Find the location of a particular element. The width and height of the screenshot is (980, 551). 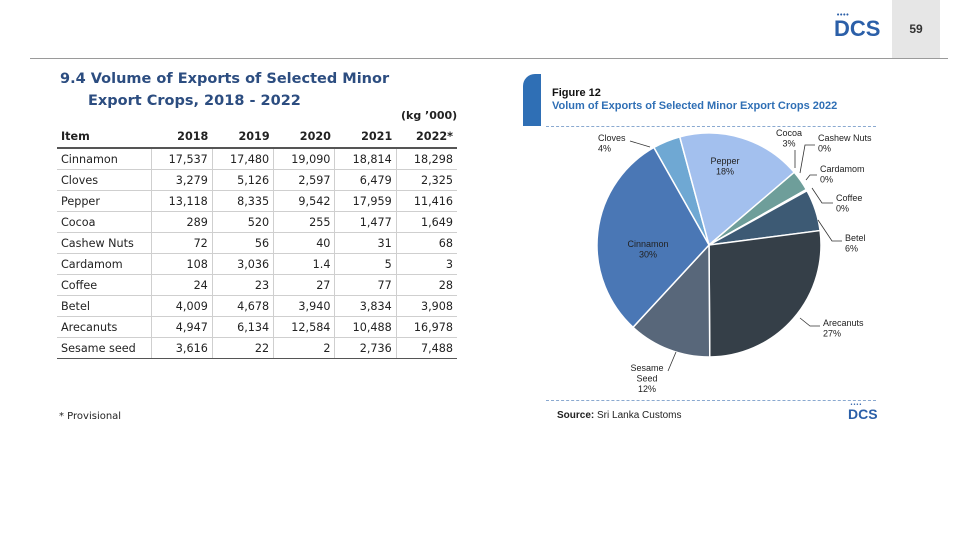

table-cell: 18,814 is located at coordinates (365, 159).